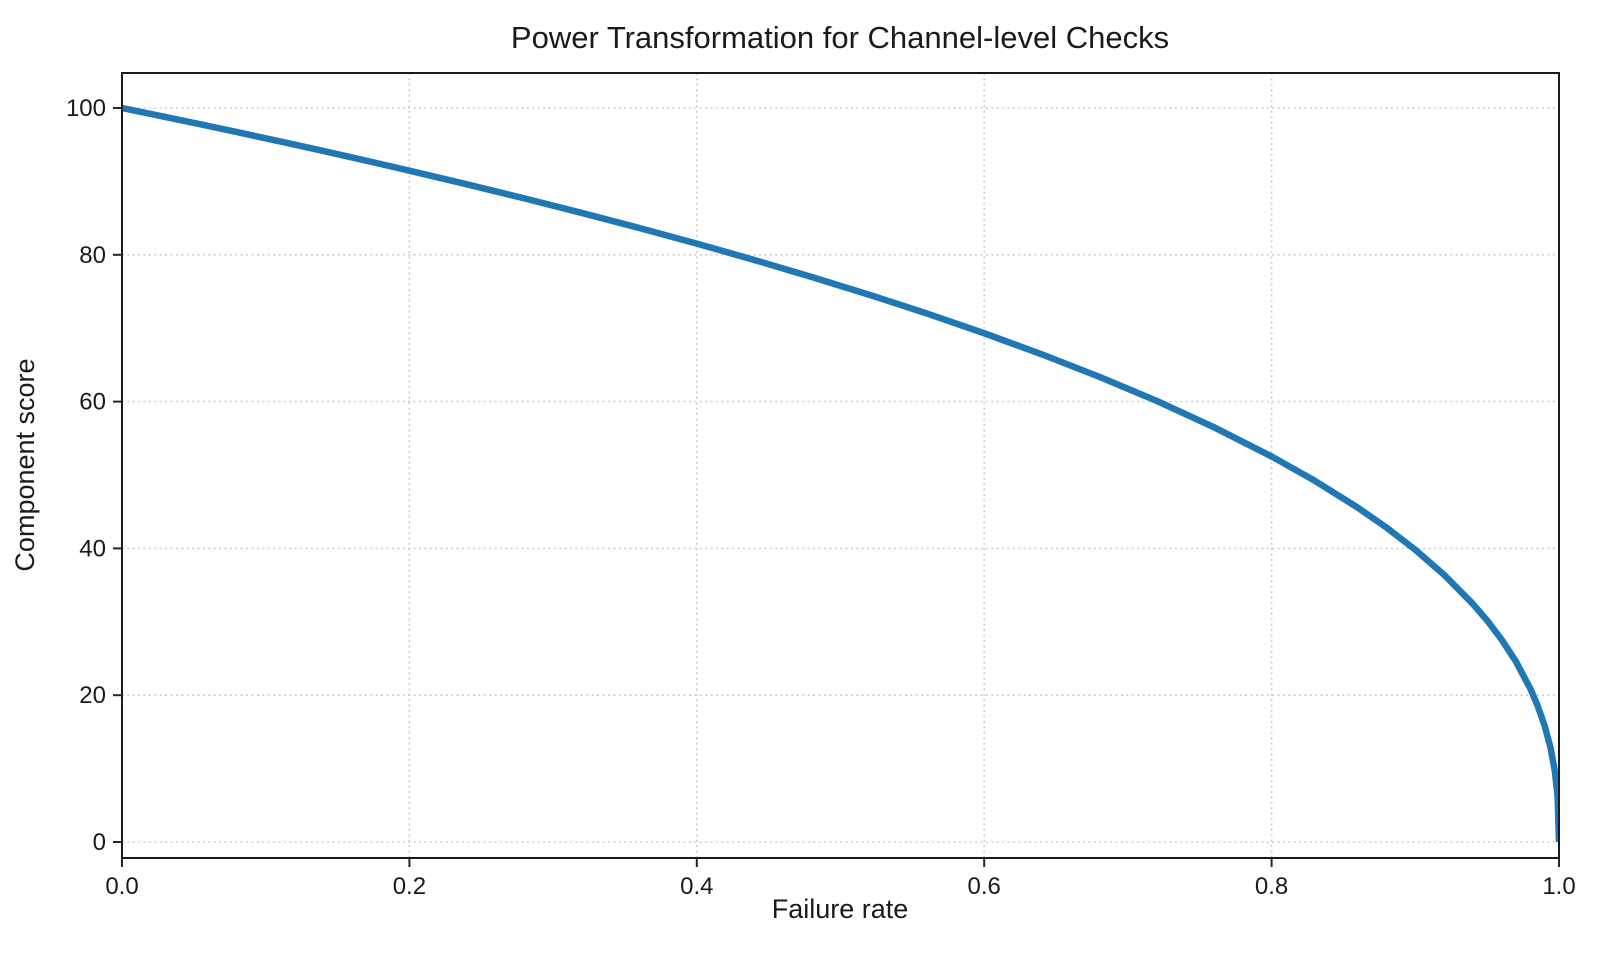 The width and height of the screenshot is (1600, 960). Describe the element at coordinates (840, 909) in the screenshot. I see `x-axis-label: Failure rate` at that location.